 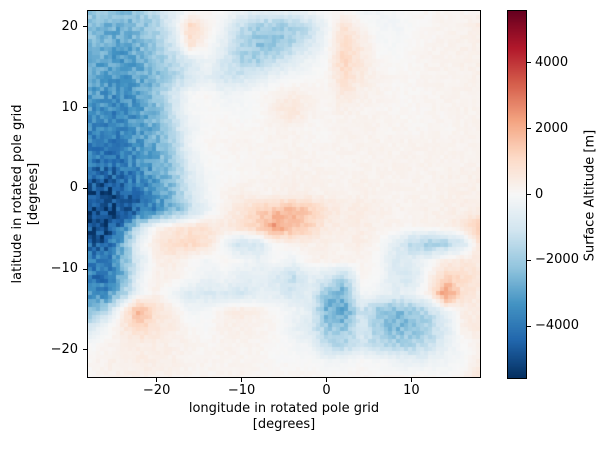 I want to click on y-tick-label: −10, so click(x=64, y=269).